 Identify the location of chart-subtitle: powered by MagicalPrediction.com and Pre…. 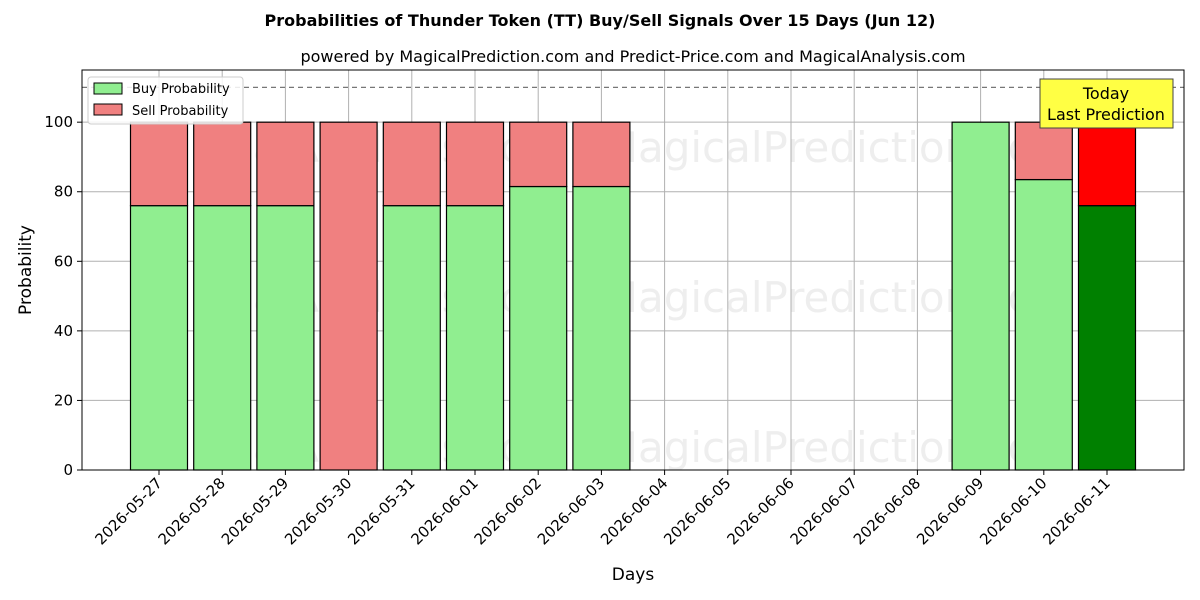
(632, 56).